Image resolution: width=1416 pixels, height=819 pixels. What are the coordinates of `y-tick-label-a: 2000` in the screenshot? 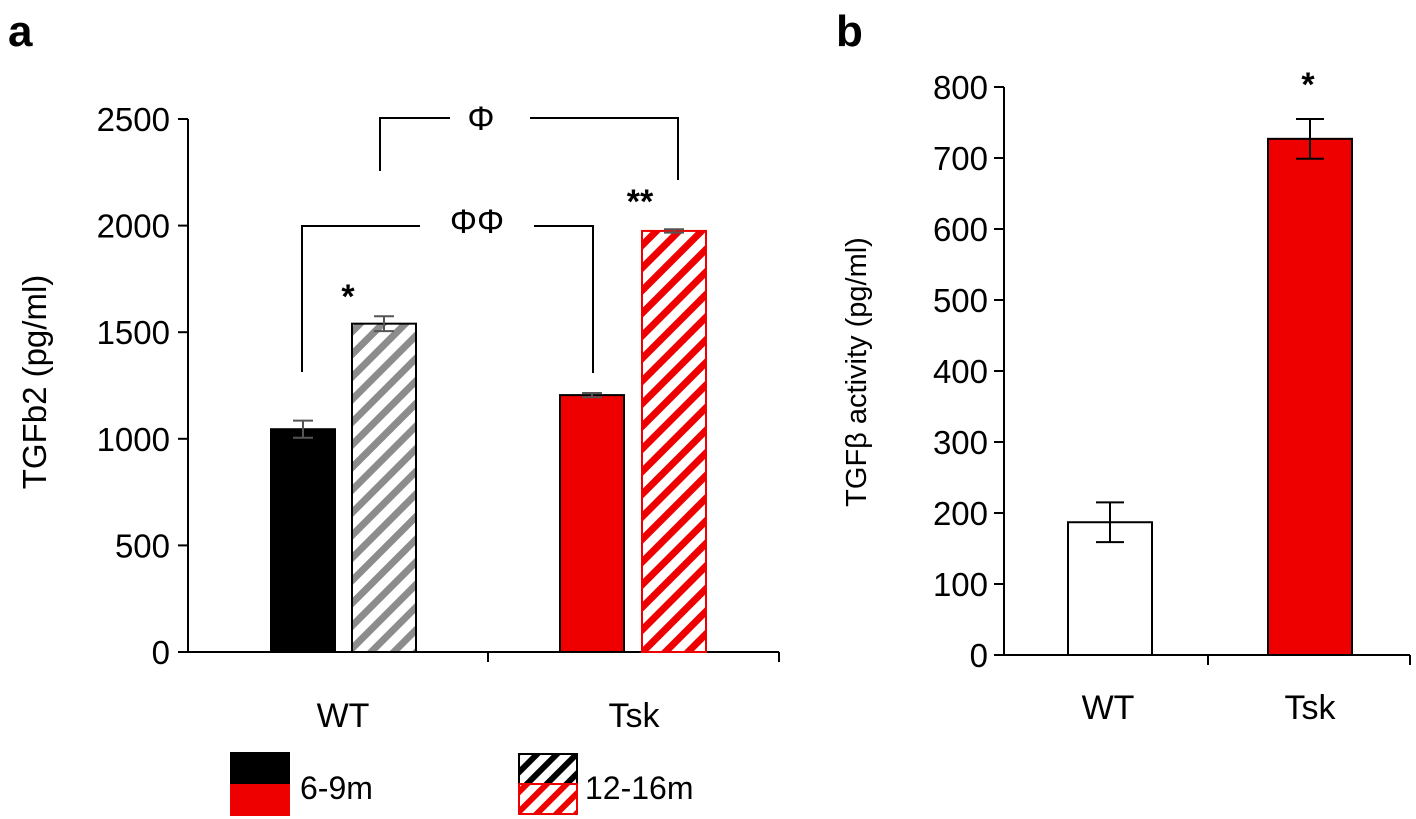 It's located at (133, 226).